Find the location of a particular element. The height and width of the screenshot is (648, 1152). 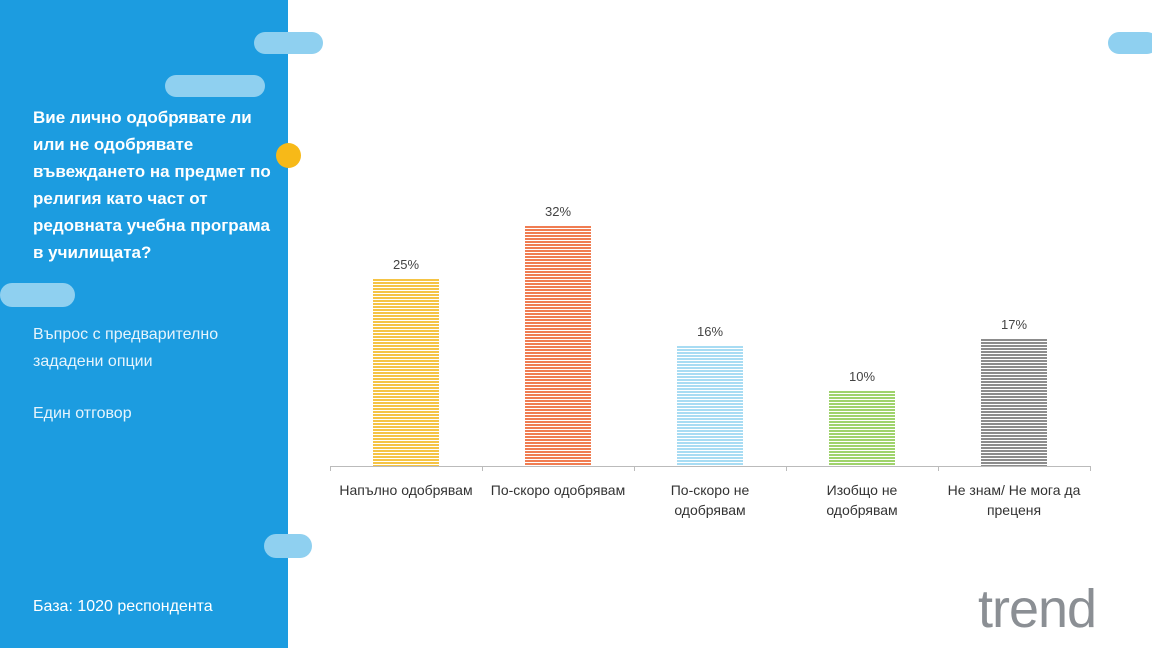

logo: trend is located at coordinates (1037, 609).